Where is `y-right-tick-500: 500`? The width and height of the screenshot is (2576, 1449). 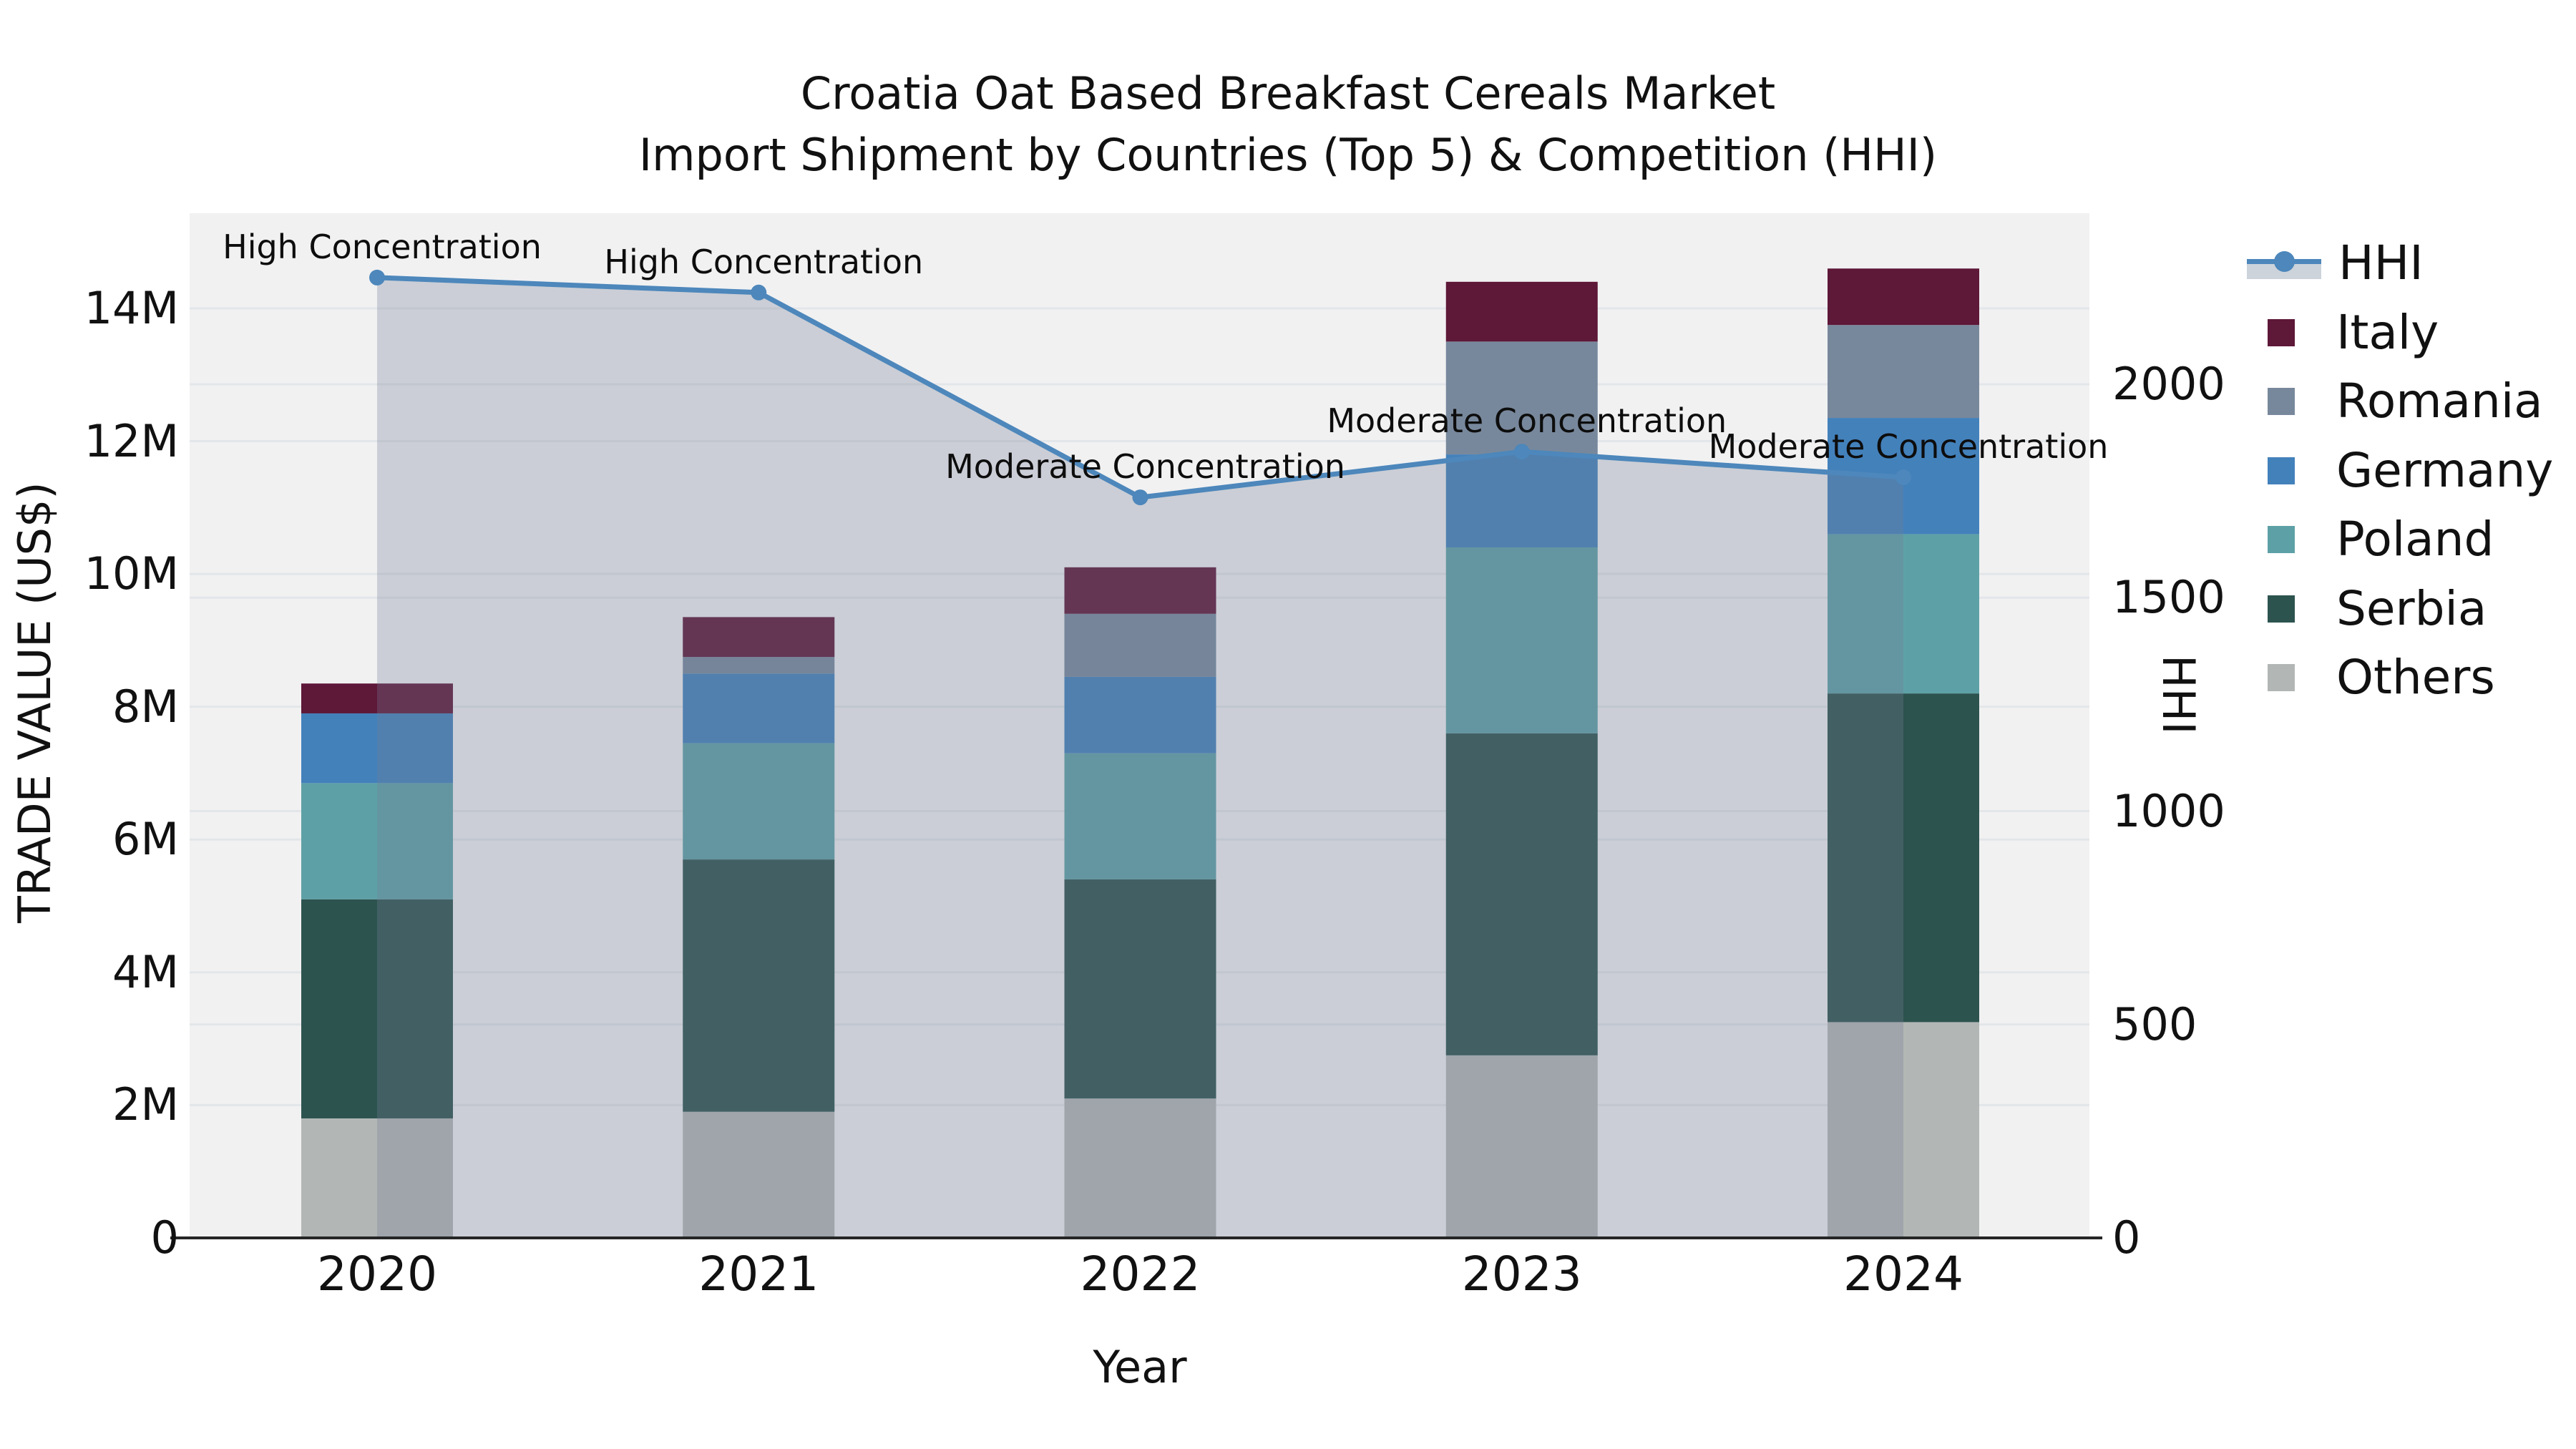
y-right-tick-500: 500 is located at coordinates (2154, 1023).